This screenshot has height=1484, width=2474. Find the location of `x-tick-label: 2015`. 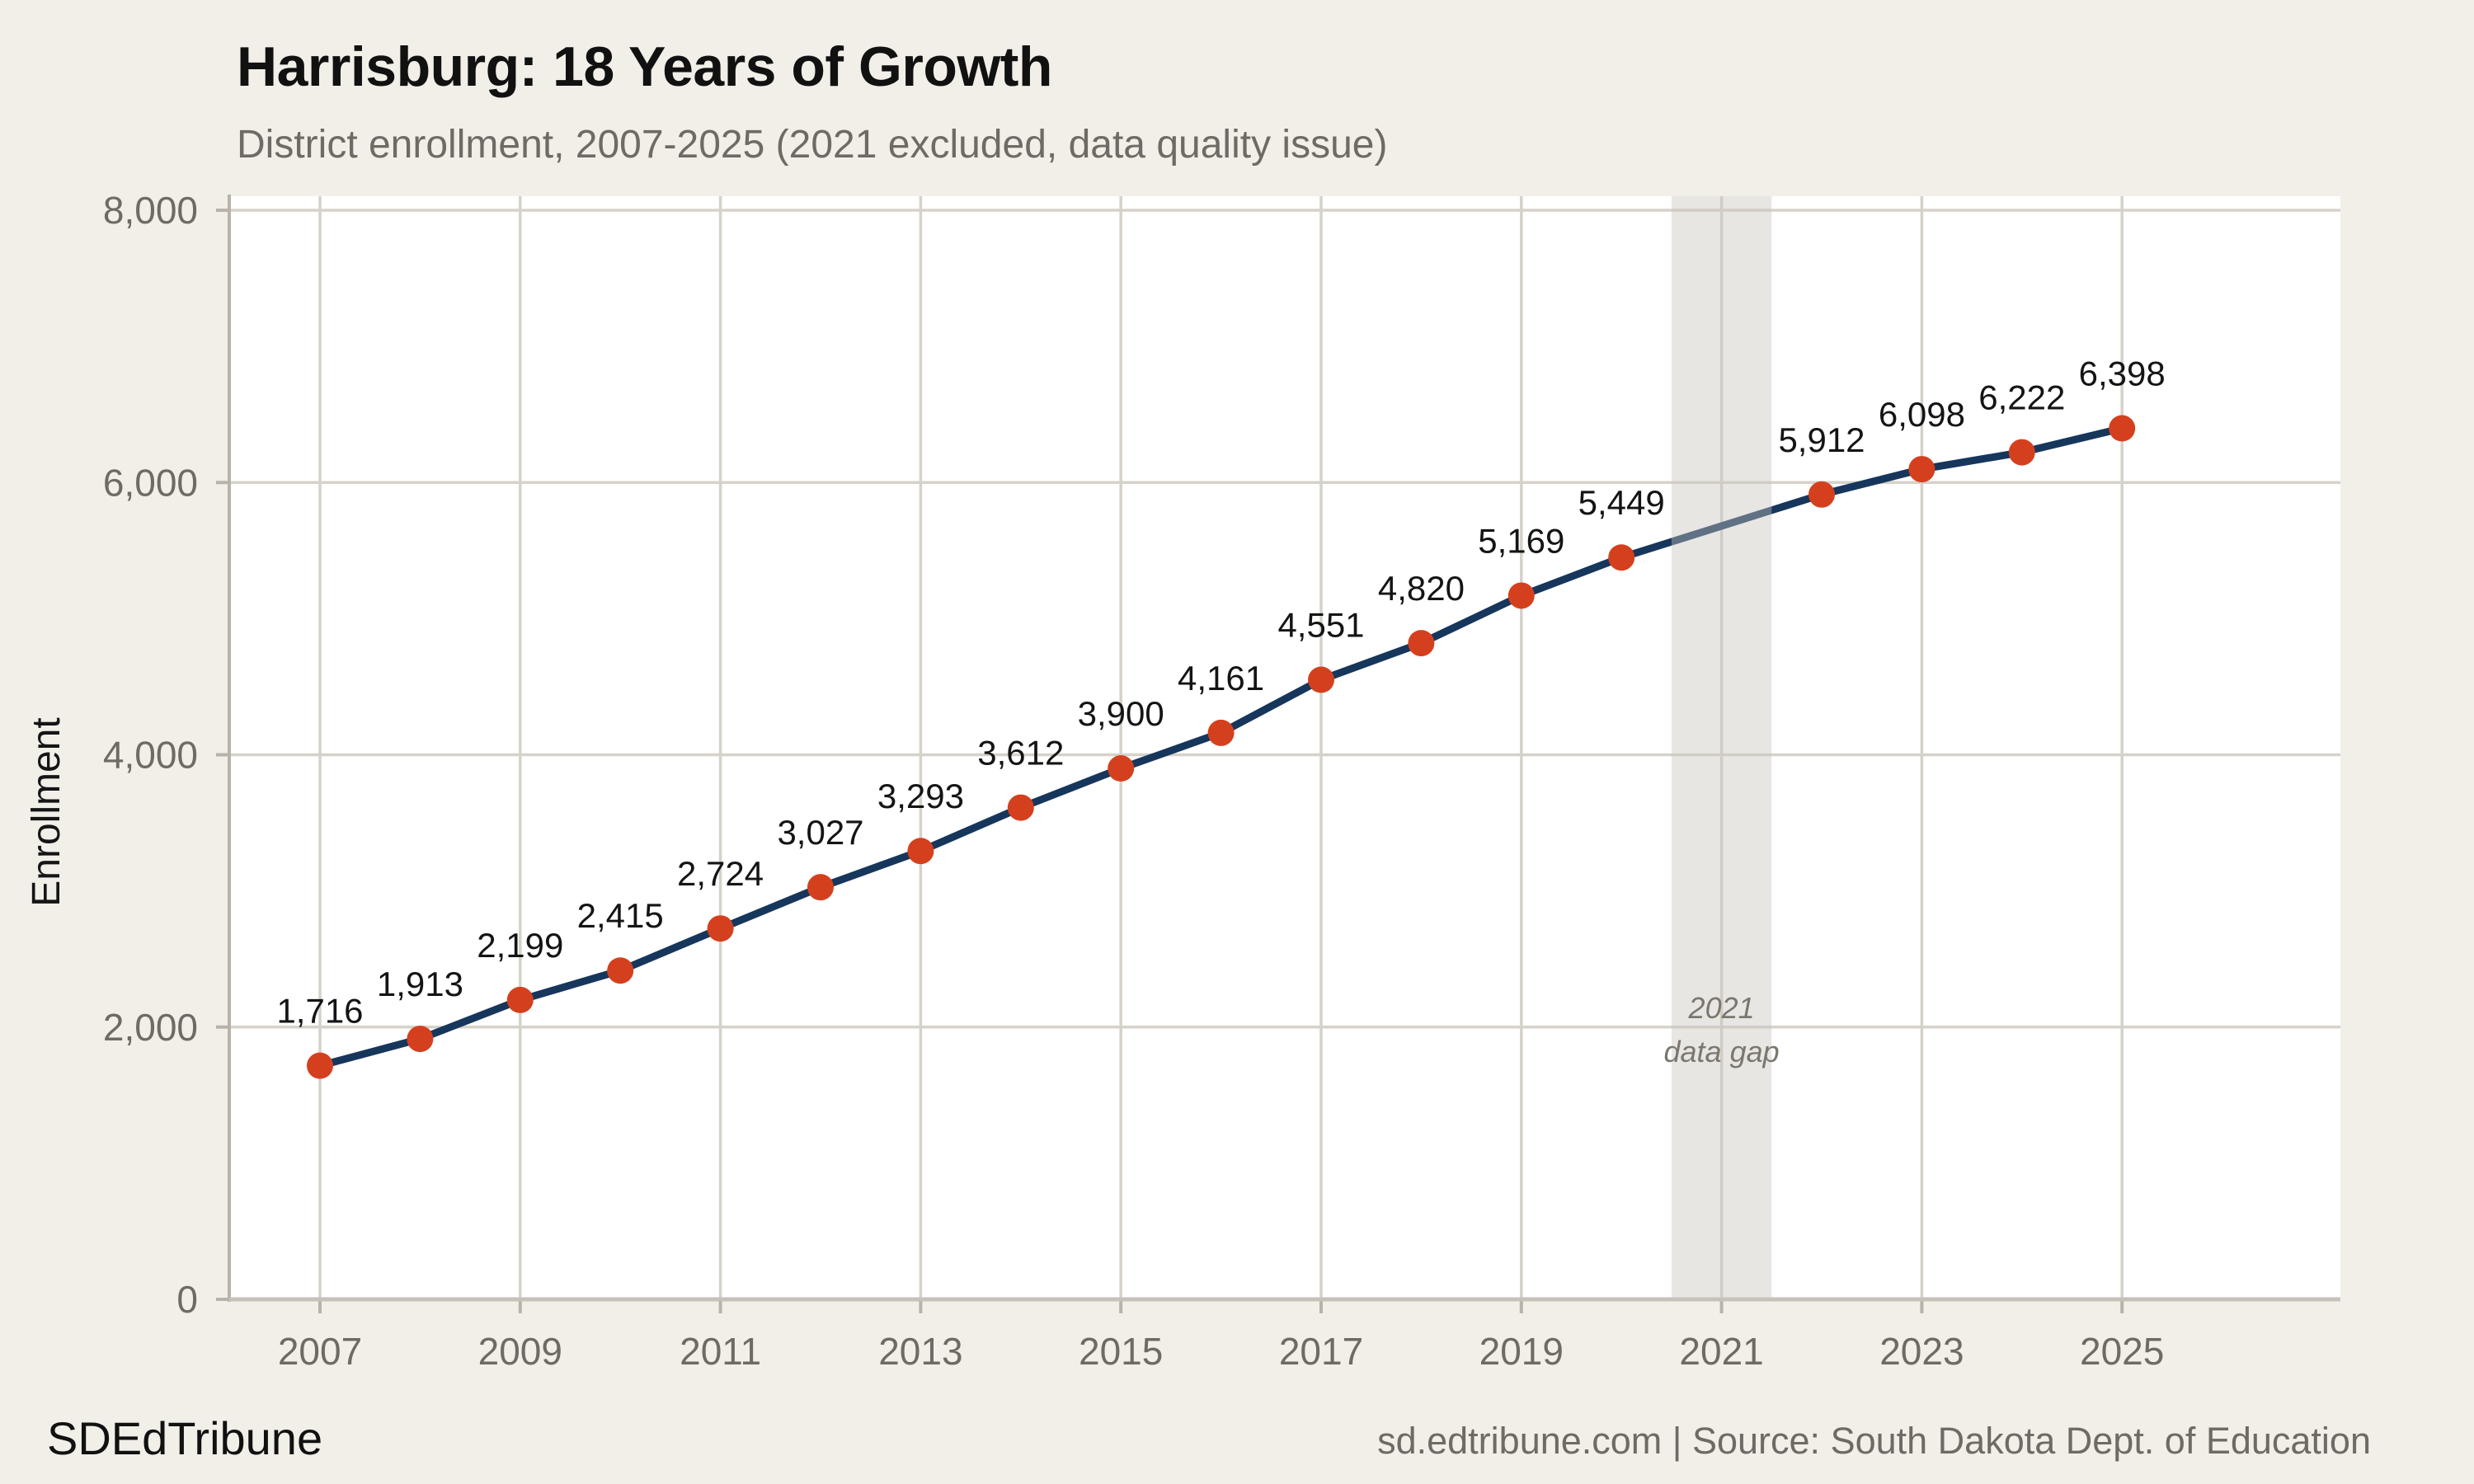

x-tick-label: 2015 is located at coordinates (1121, 1351).